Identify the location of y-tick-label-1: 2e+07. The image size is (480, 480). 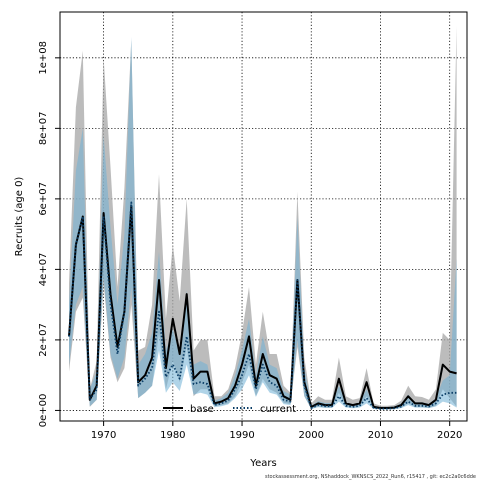
(43, 340).